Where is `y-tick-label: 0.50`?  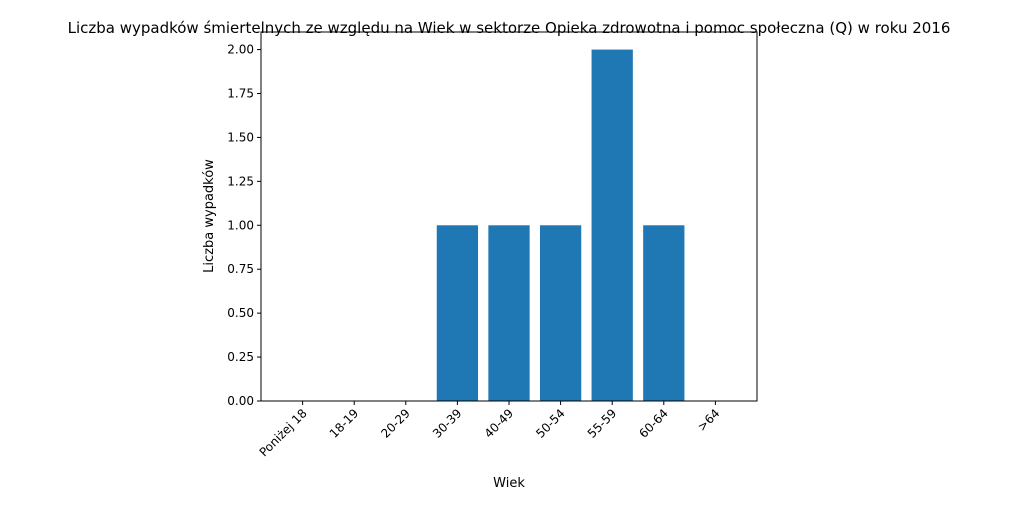 y-tick-label: 0.50 is located at coordinates (240, 313).